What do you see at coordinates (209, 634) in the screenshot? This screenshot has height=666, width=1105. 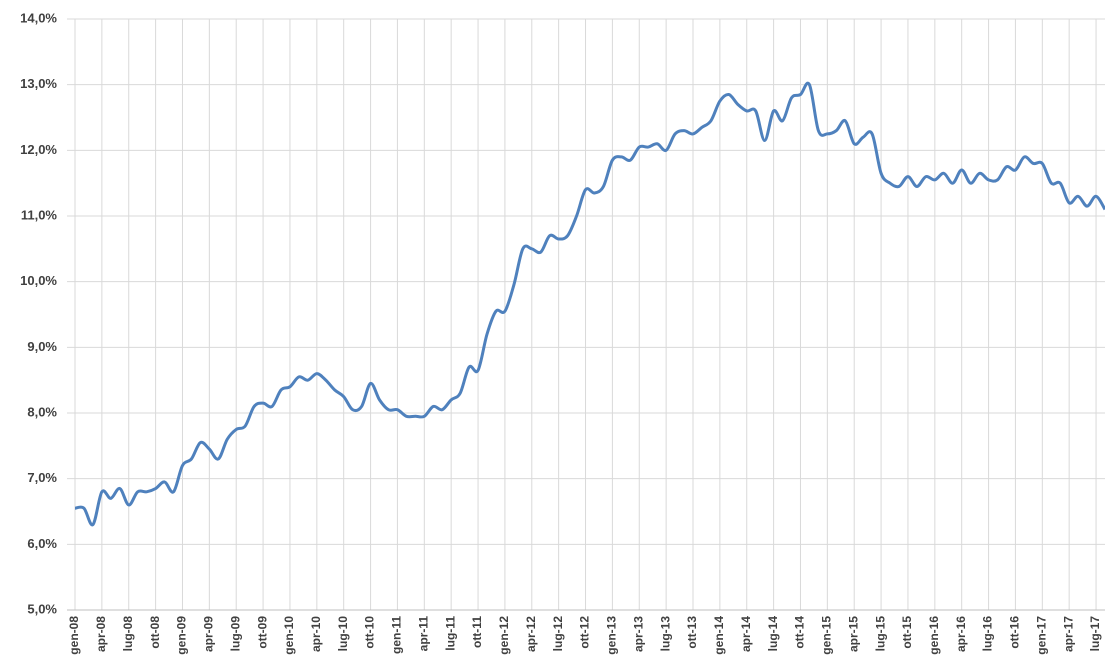 I see `x-tick-label: apr-09` at bounding box center [209, 634].